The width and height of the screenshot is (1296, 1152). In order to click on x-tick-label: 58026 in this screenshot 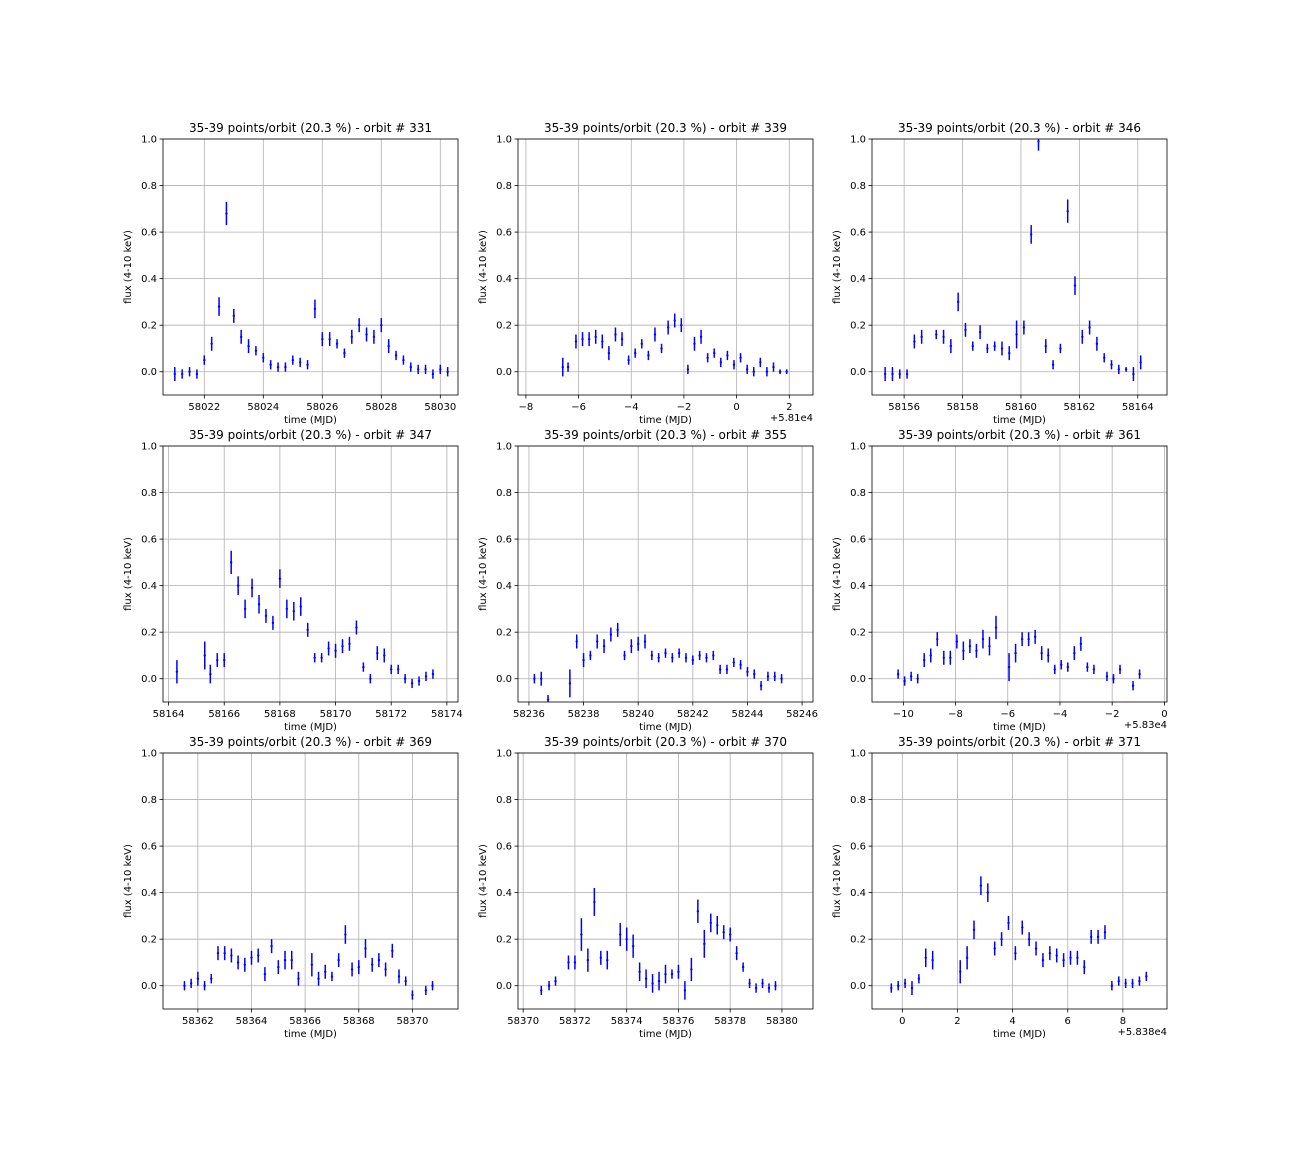, I will do `click(322, 407)`.